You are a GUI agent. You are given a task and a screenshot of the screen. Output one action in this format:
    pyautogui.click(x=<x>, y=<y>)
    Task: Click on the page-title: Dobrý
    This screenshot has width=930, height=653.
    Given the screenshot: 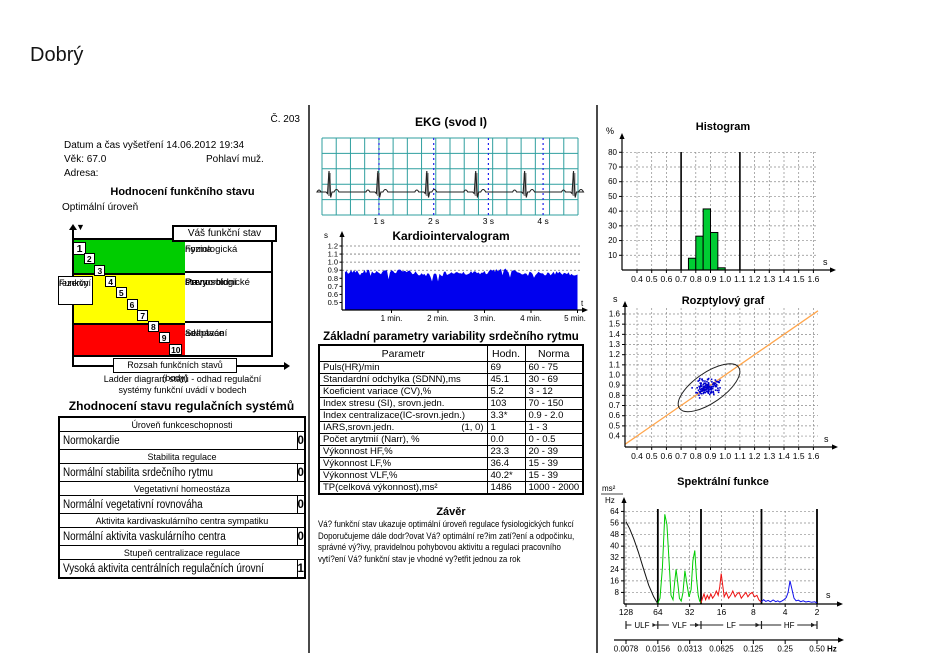 What is the action you would take?
    pyautogui.click(x=57, y=55)
    